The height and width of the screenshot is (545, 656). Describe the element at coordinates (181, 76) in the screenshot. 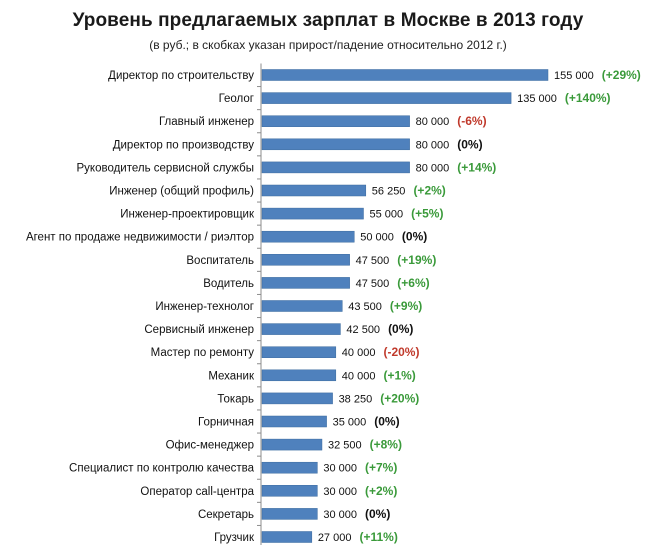

I see `category-label: Директор по строительству` at that location.